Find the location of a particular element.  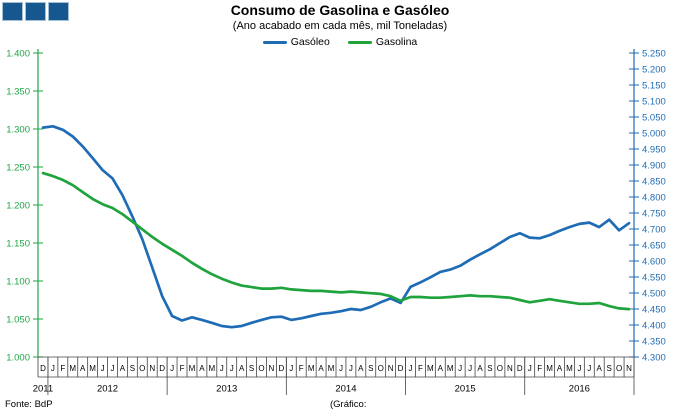

logo is located at coordinates (35, 11).